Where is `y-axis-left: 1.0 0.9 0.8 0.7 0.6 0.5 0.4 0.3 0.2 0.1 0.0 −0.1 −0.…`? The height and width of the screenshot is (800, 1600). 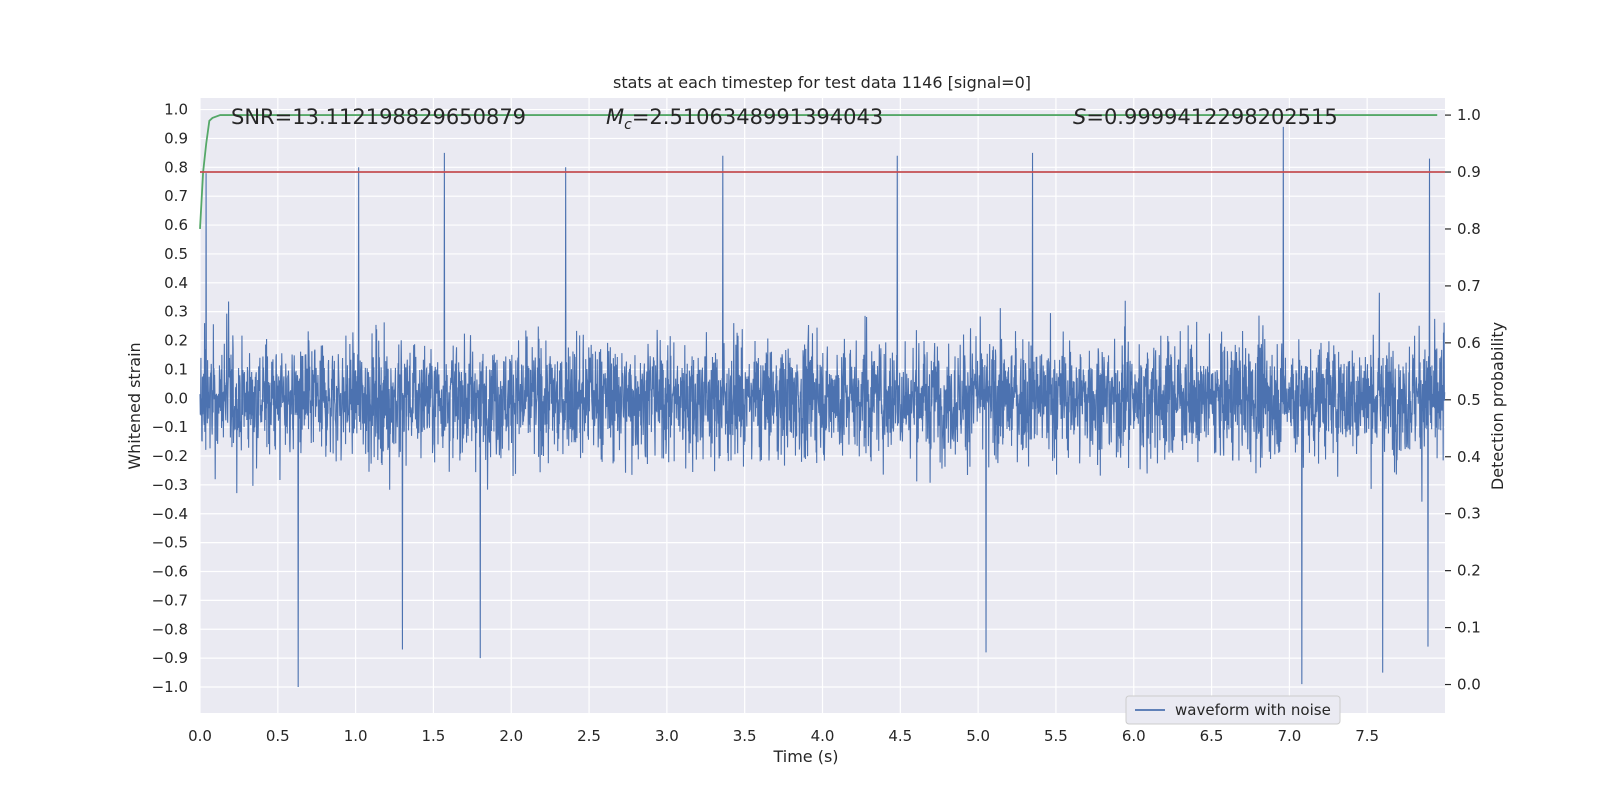
y-axis-left: 1.0 0.9 0.8 0.7 0.6 0.5 0.4 0.3 0.2 0.1 0.0 −0.1 −0.… is located at coordinates (170, 398).